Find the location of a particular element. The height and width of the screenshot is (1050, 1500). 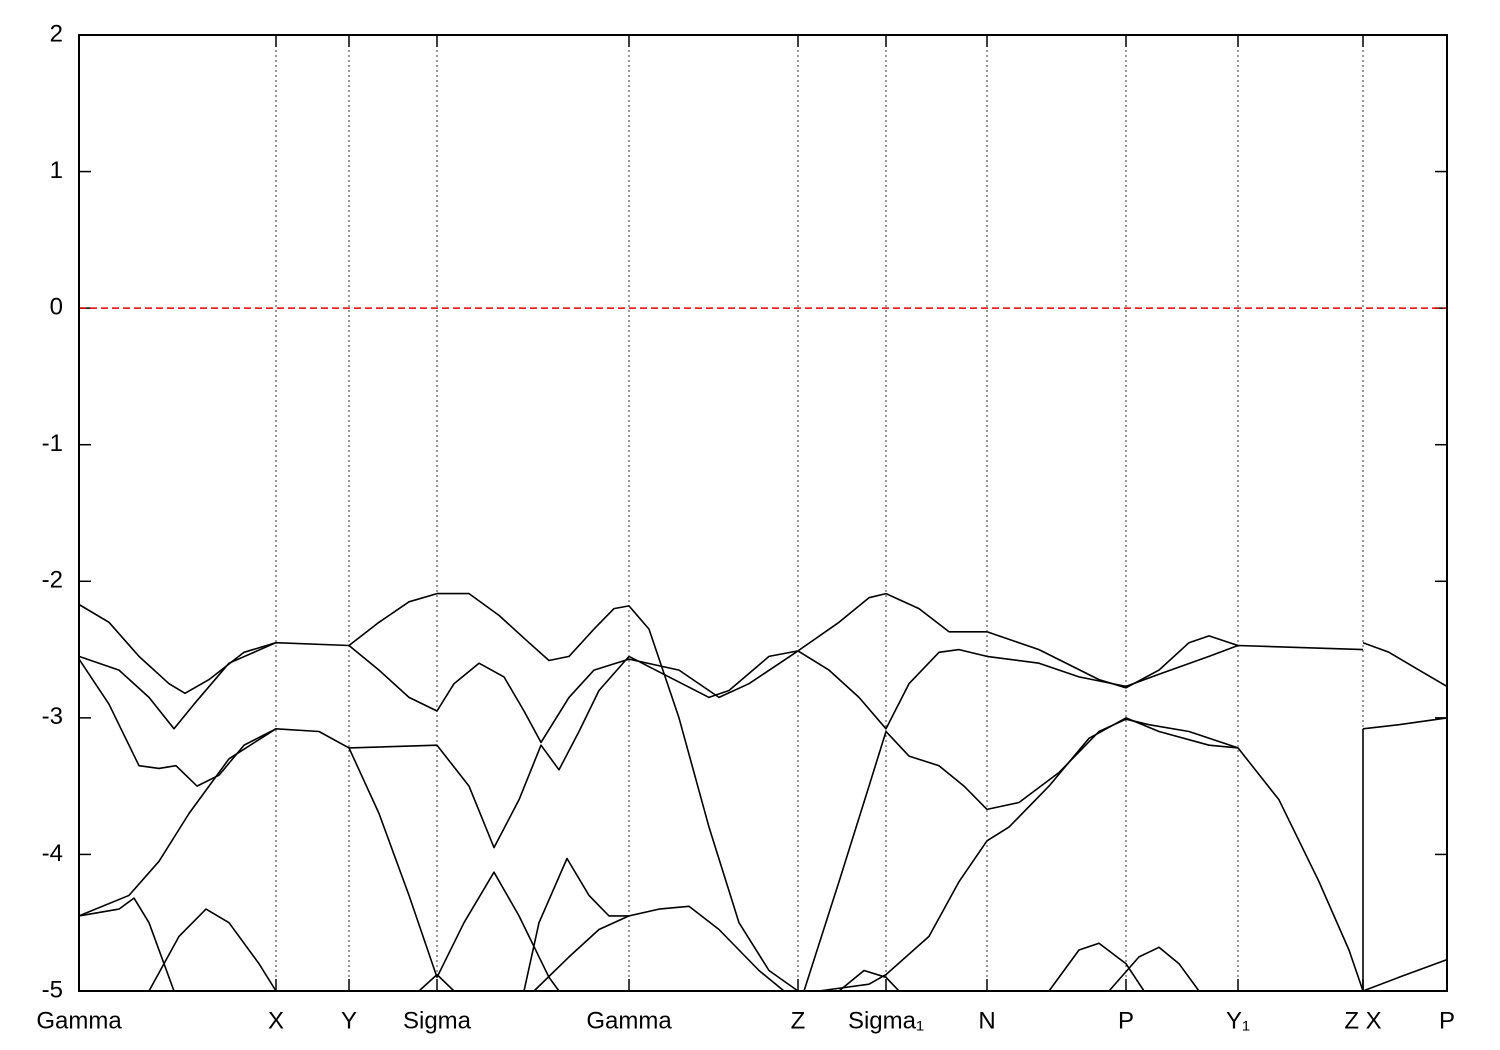

x-tick-label: Y is located at coordinates (349, 1020).